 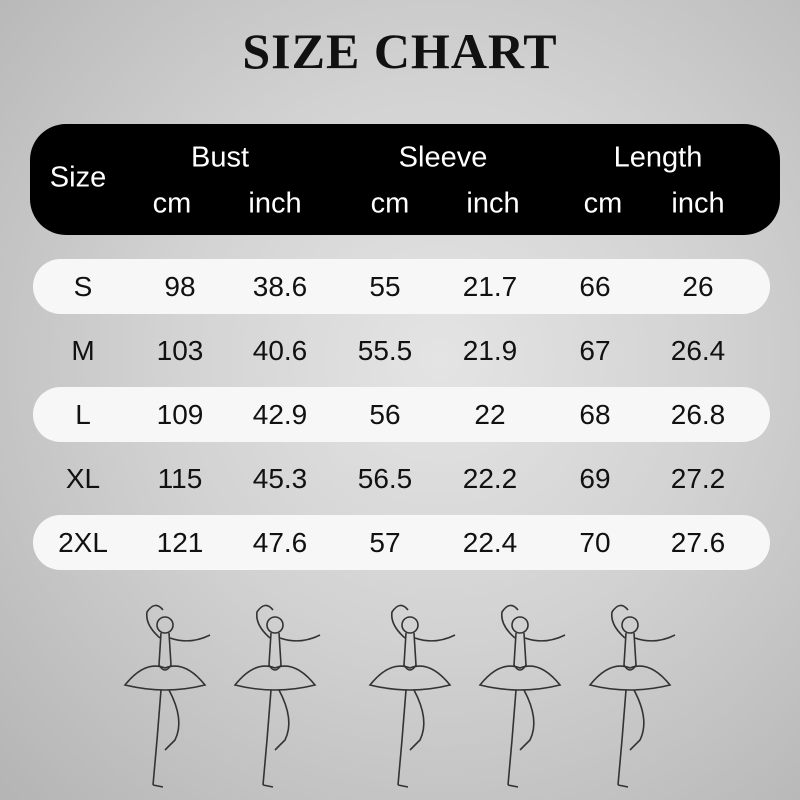 I want to click on value-cell: 38.6, so click(x=280, y=286).